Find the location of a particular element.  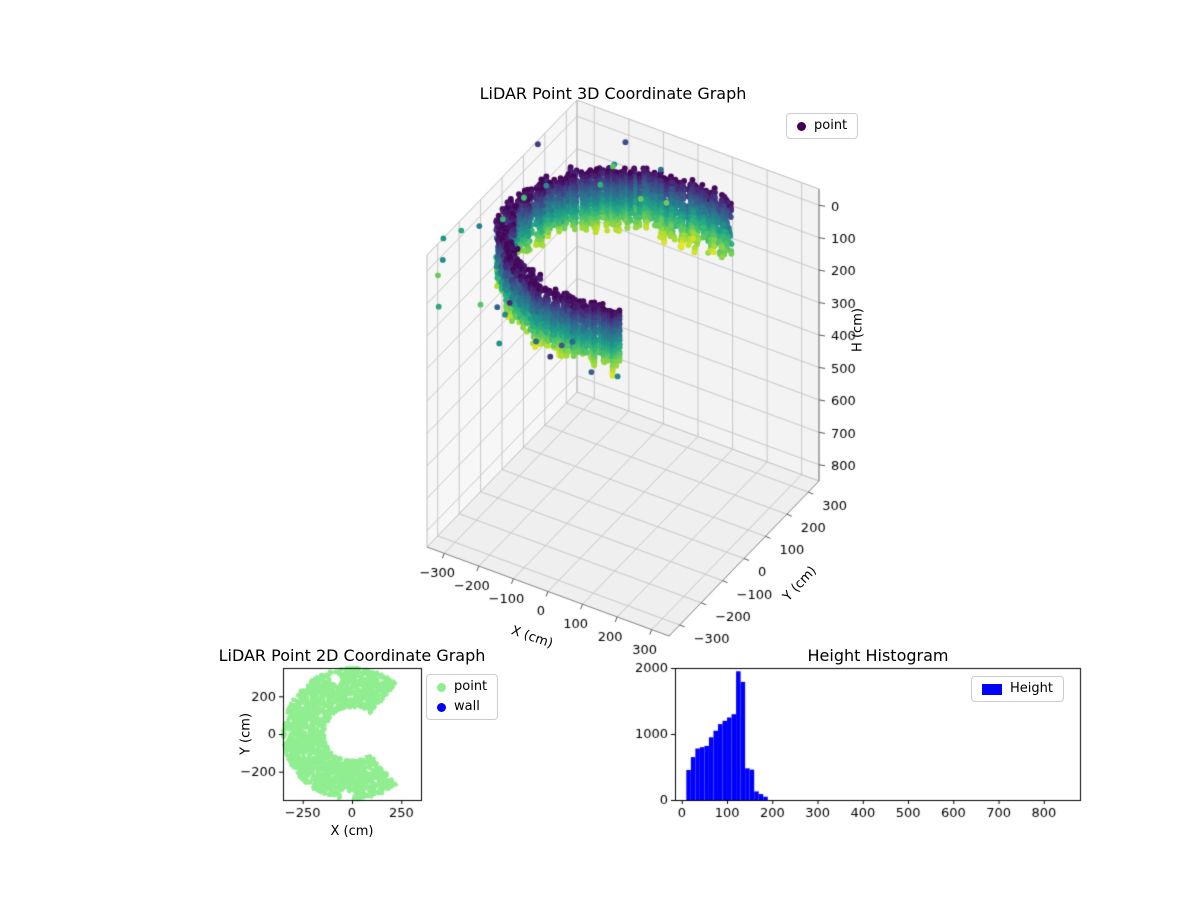

legend-item-height: Height is located at coordinates (1017, 689).